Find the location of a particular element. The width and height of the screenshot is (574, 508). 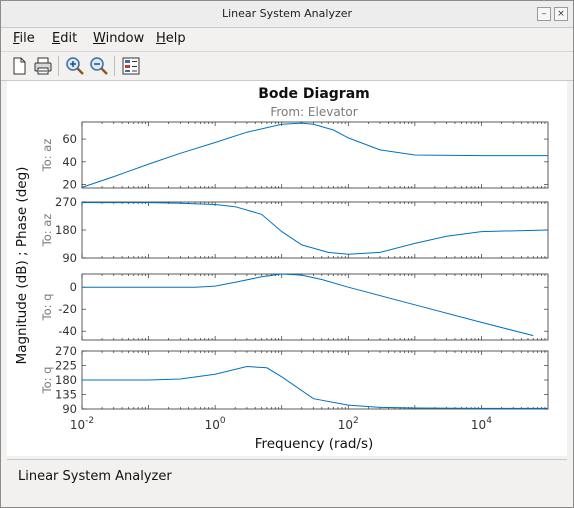

x-tick-label: 10⁰ is located at coordinates (215, 424).